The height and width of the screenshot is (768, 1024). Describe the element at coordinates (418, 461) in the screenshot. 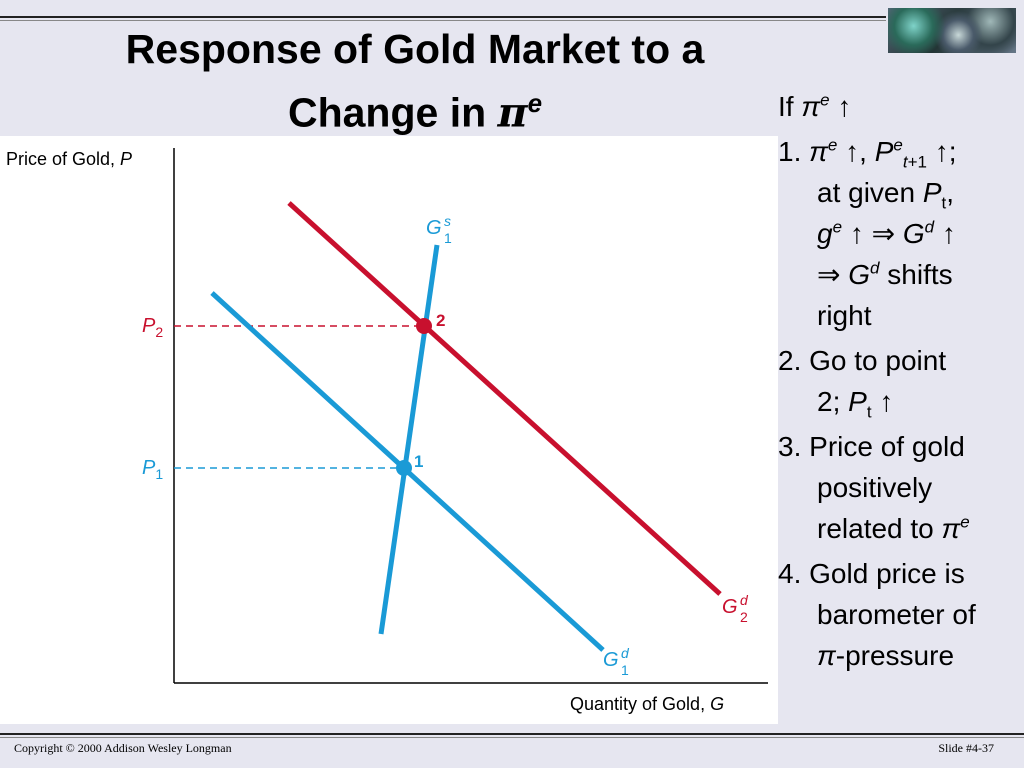

I see `point-1-label: 1` at that location.